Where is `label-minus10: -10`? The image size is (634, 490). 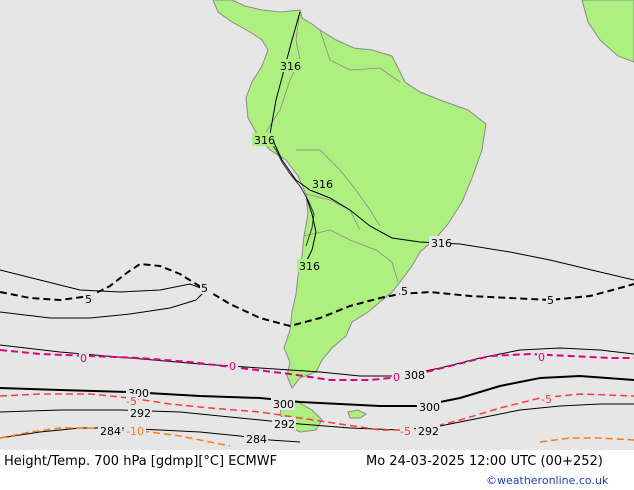 label-minus10: -10 is located at coordinates (135, 431).